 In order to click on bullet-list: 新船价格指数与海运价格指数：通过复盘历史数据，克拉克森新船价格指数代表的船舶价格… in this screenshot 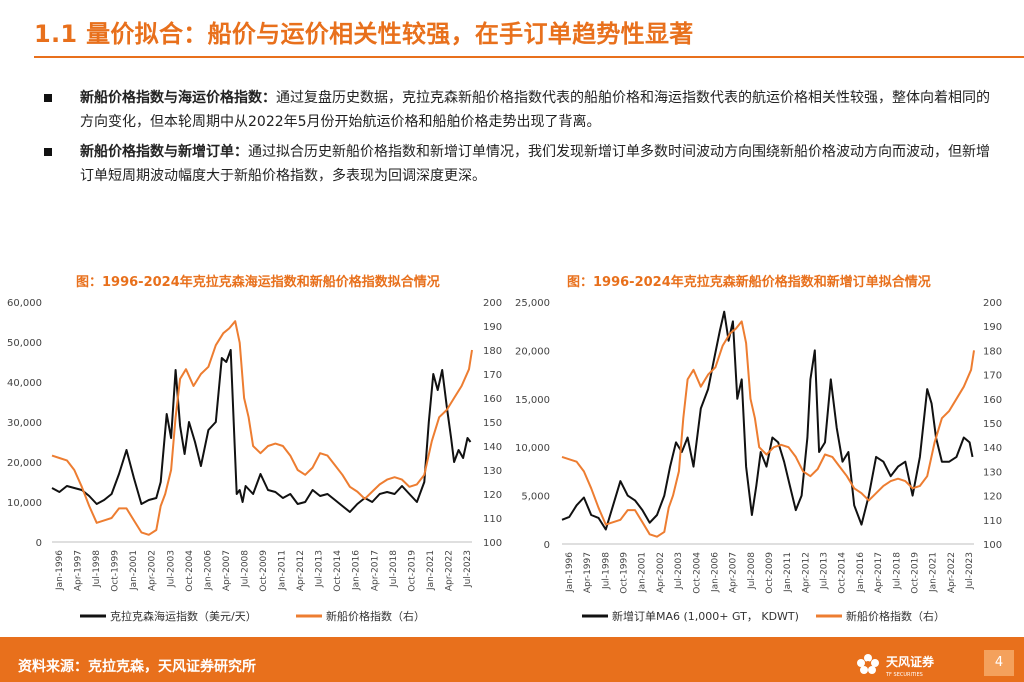, I will do `click(519, 140)`.